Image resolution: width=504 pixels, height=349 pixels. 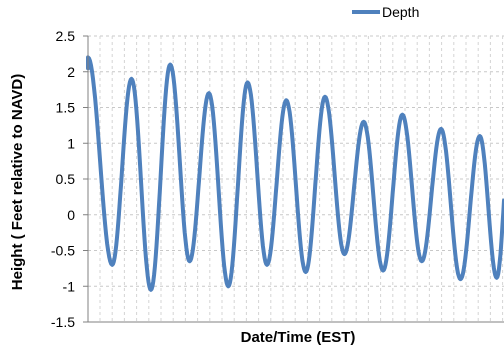 I want to click on y-tick-label: 2.5, so click(x=66, y=36).